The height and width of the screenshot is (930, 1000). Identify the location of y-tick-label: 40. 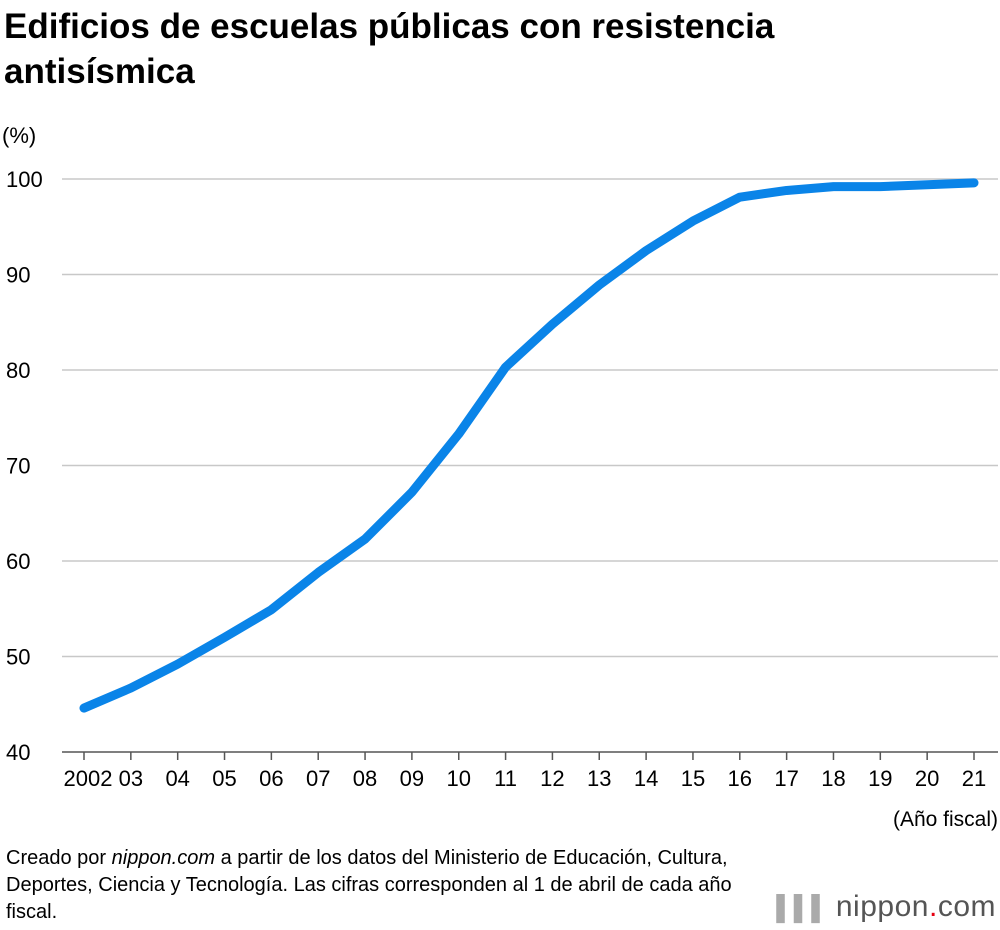
(18, 752).